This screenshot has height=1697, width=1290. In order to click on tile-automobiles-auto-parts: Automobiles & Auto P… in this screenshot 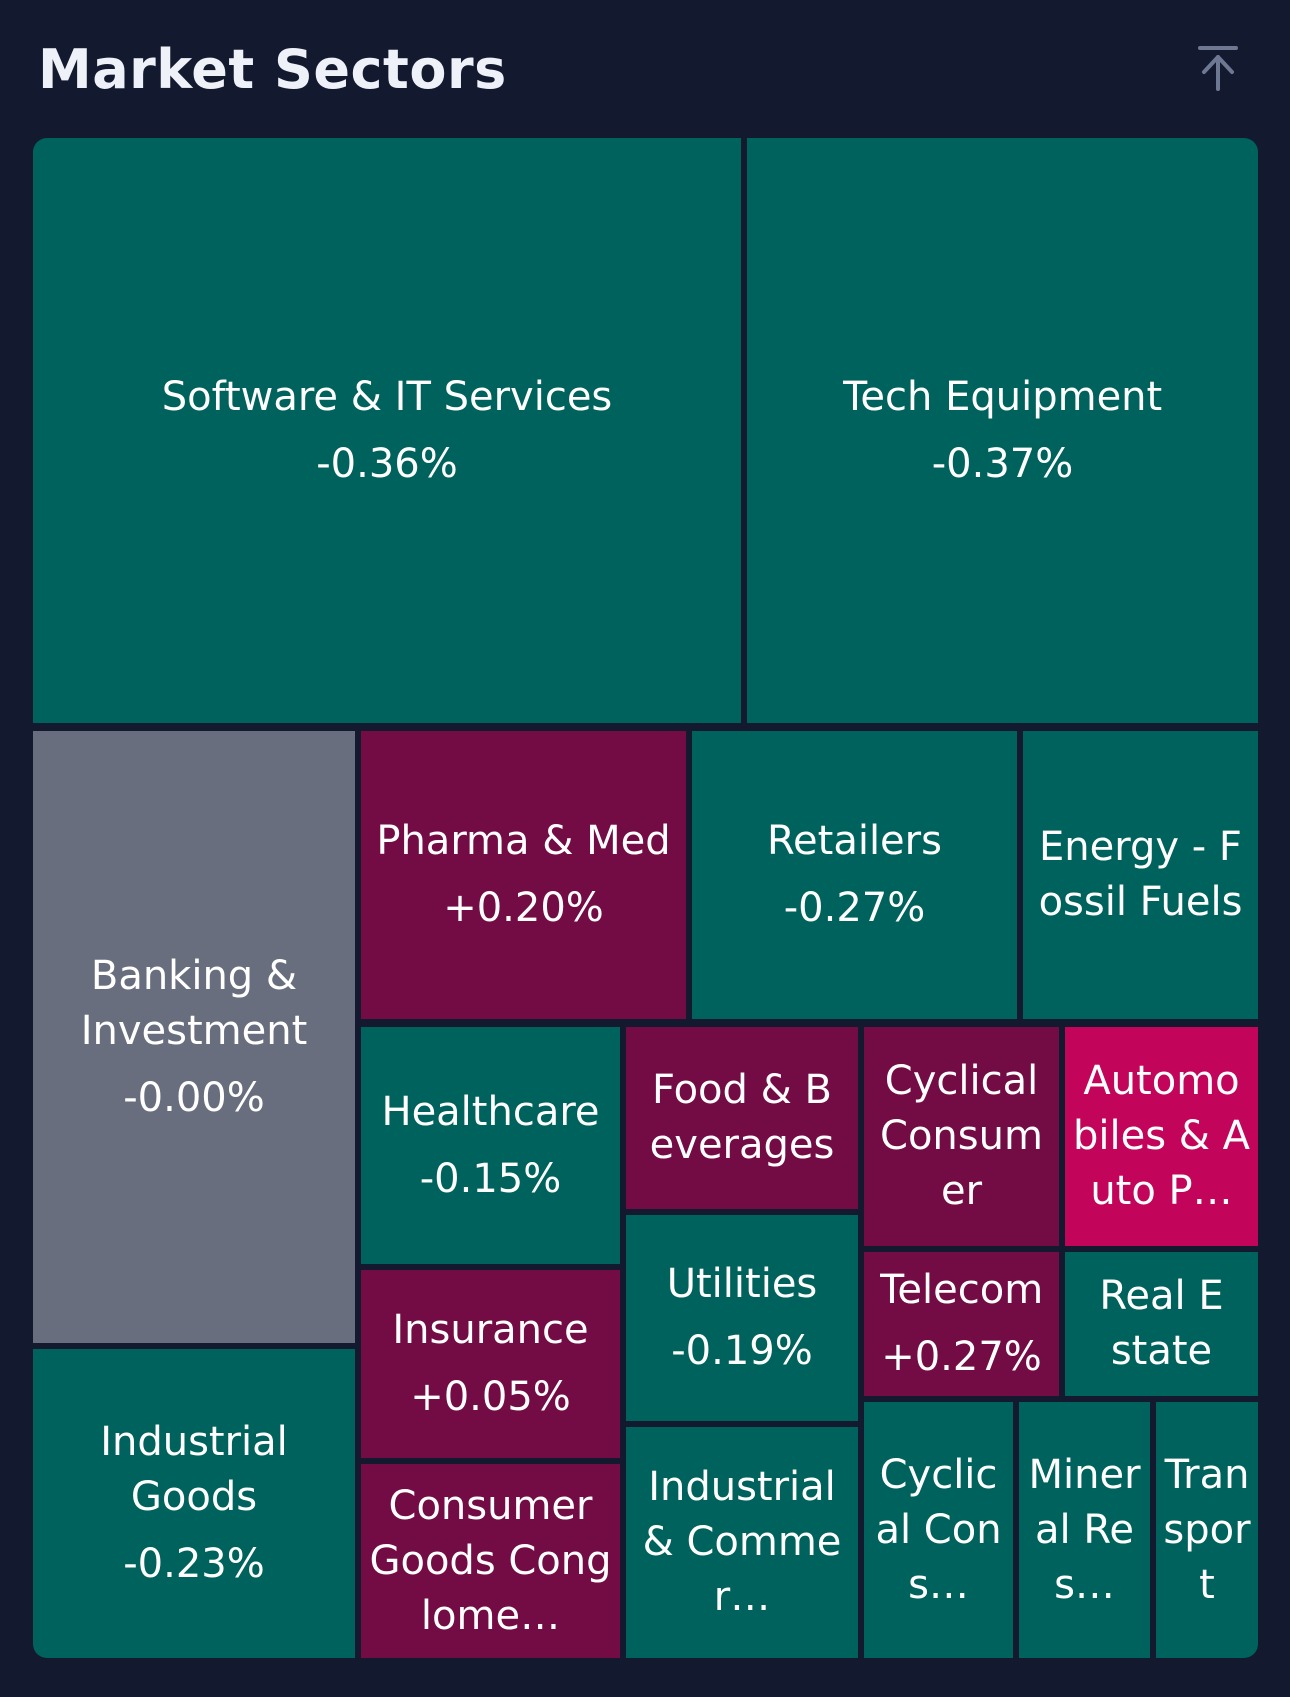, I will do `click(1161, 1136)`.